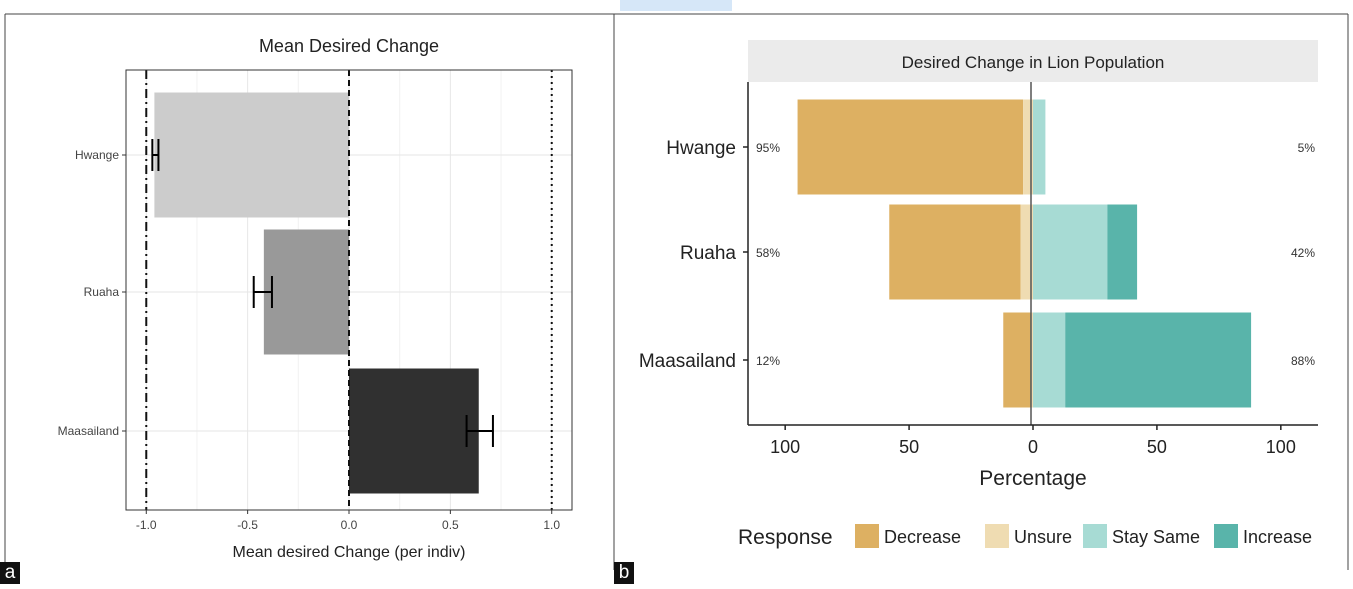 The height and width of the screenshot is (589, 1353). I want to click on legend-item-decrease: Decrease, so click(908, 536).